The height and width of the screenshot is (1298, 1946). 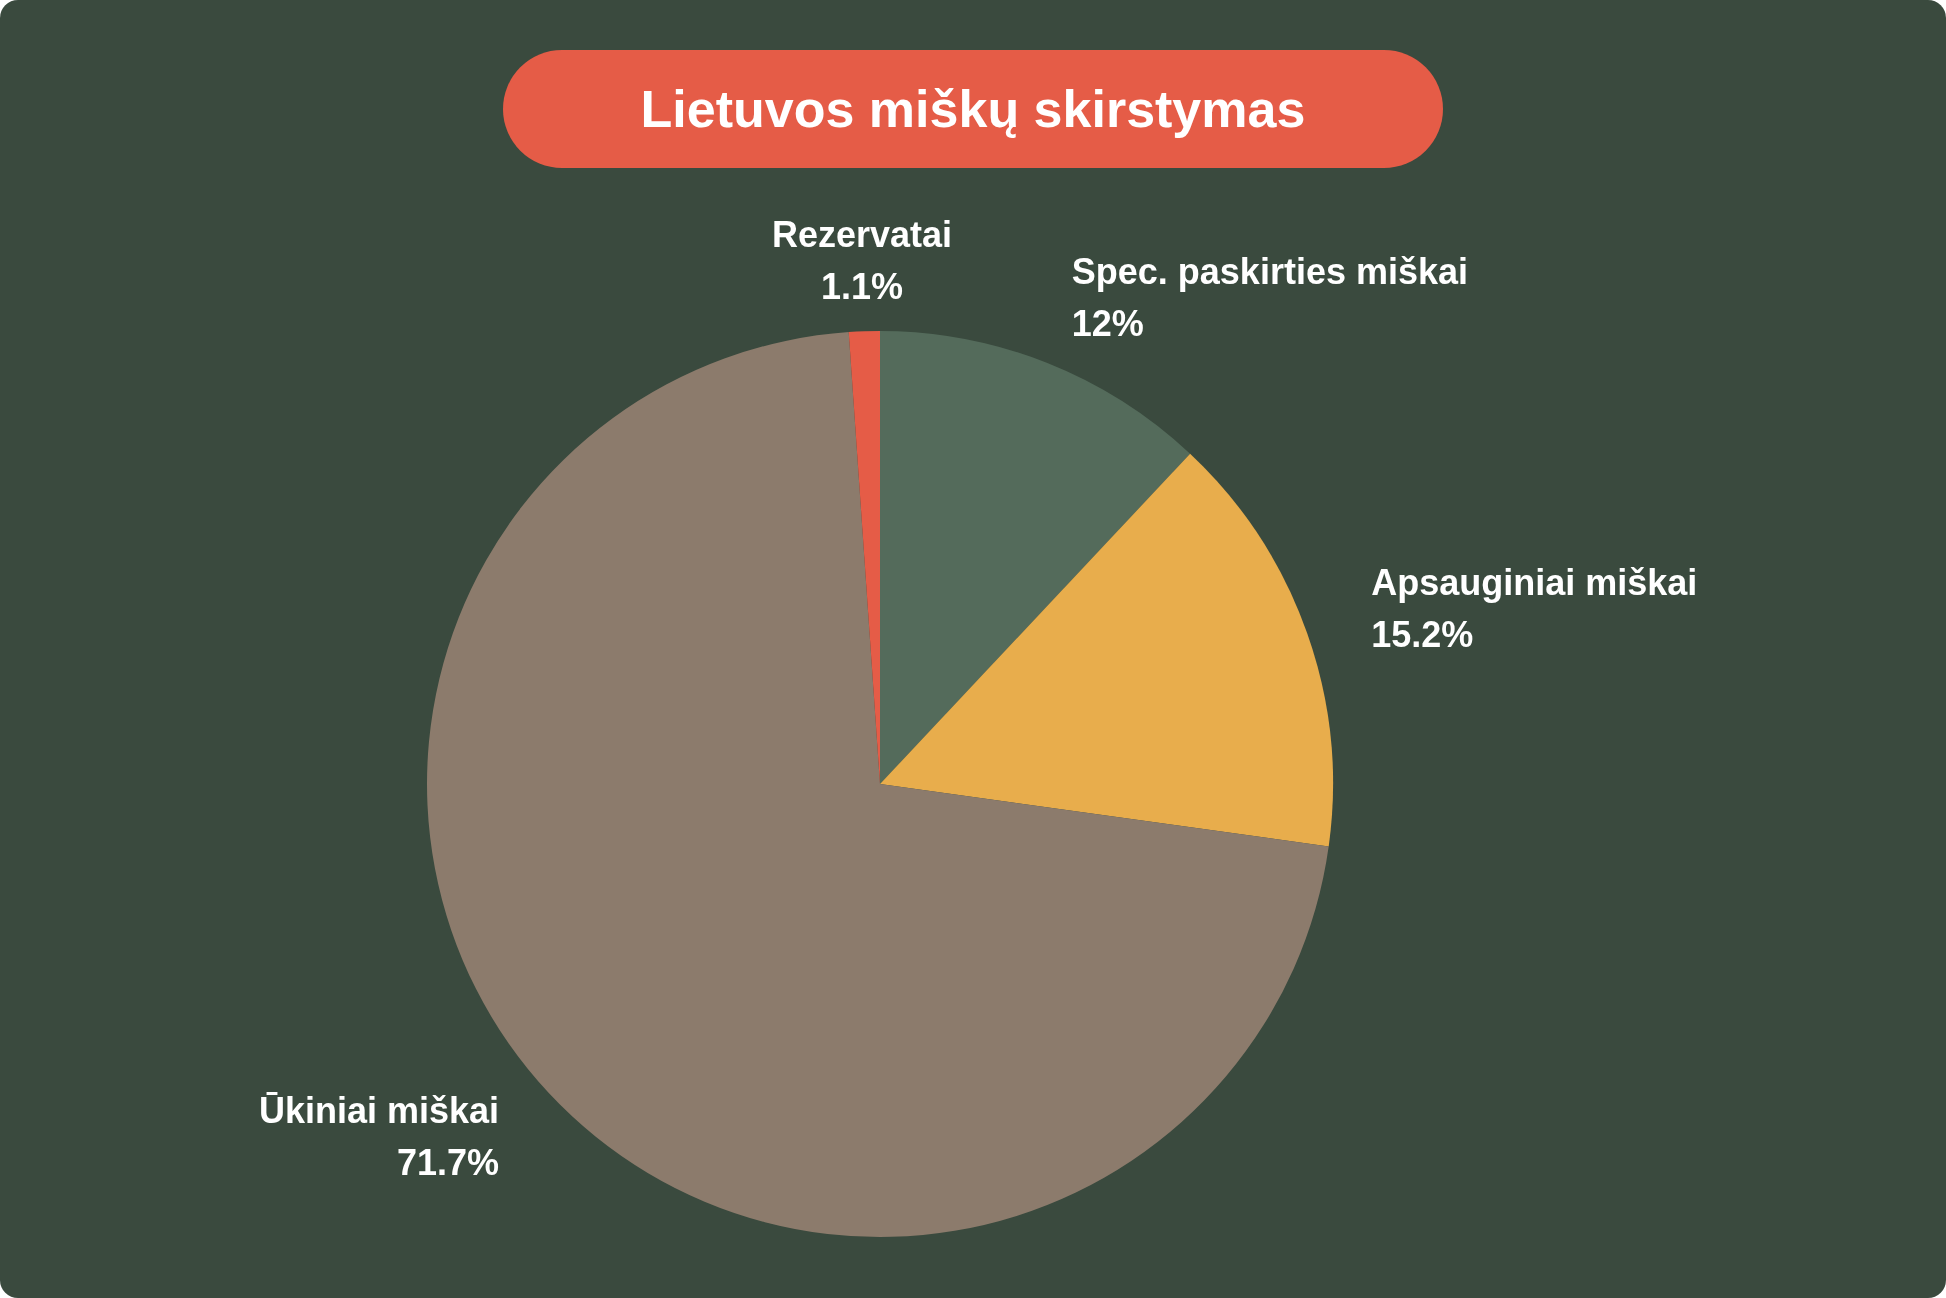 What do you see at coordinates (862, 235) in the screenshot?
I see `slice-label: Rezervatai` at bounding box center [862, 235].